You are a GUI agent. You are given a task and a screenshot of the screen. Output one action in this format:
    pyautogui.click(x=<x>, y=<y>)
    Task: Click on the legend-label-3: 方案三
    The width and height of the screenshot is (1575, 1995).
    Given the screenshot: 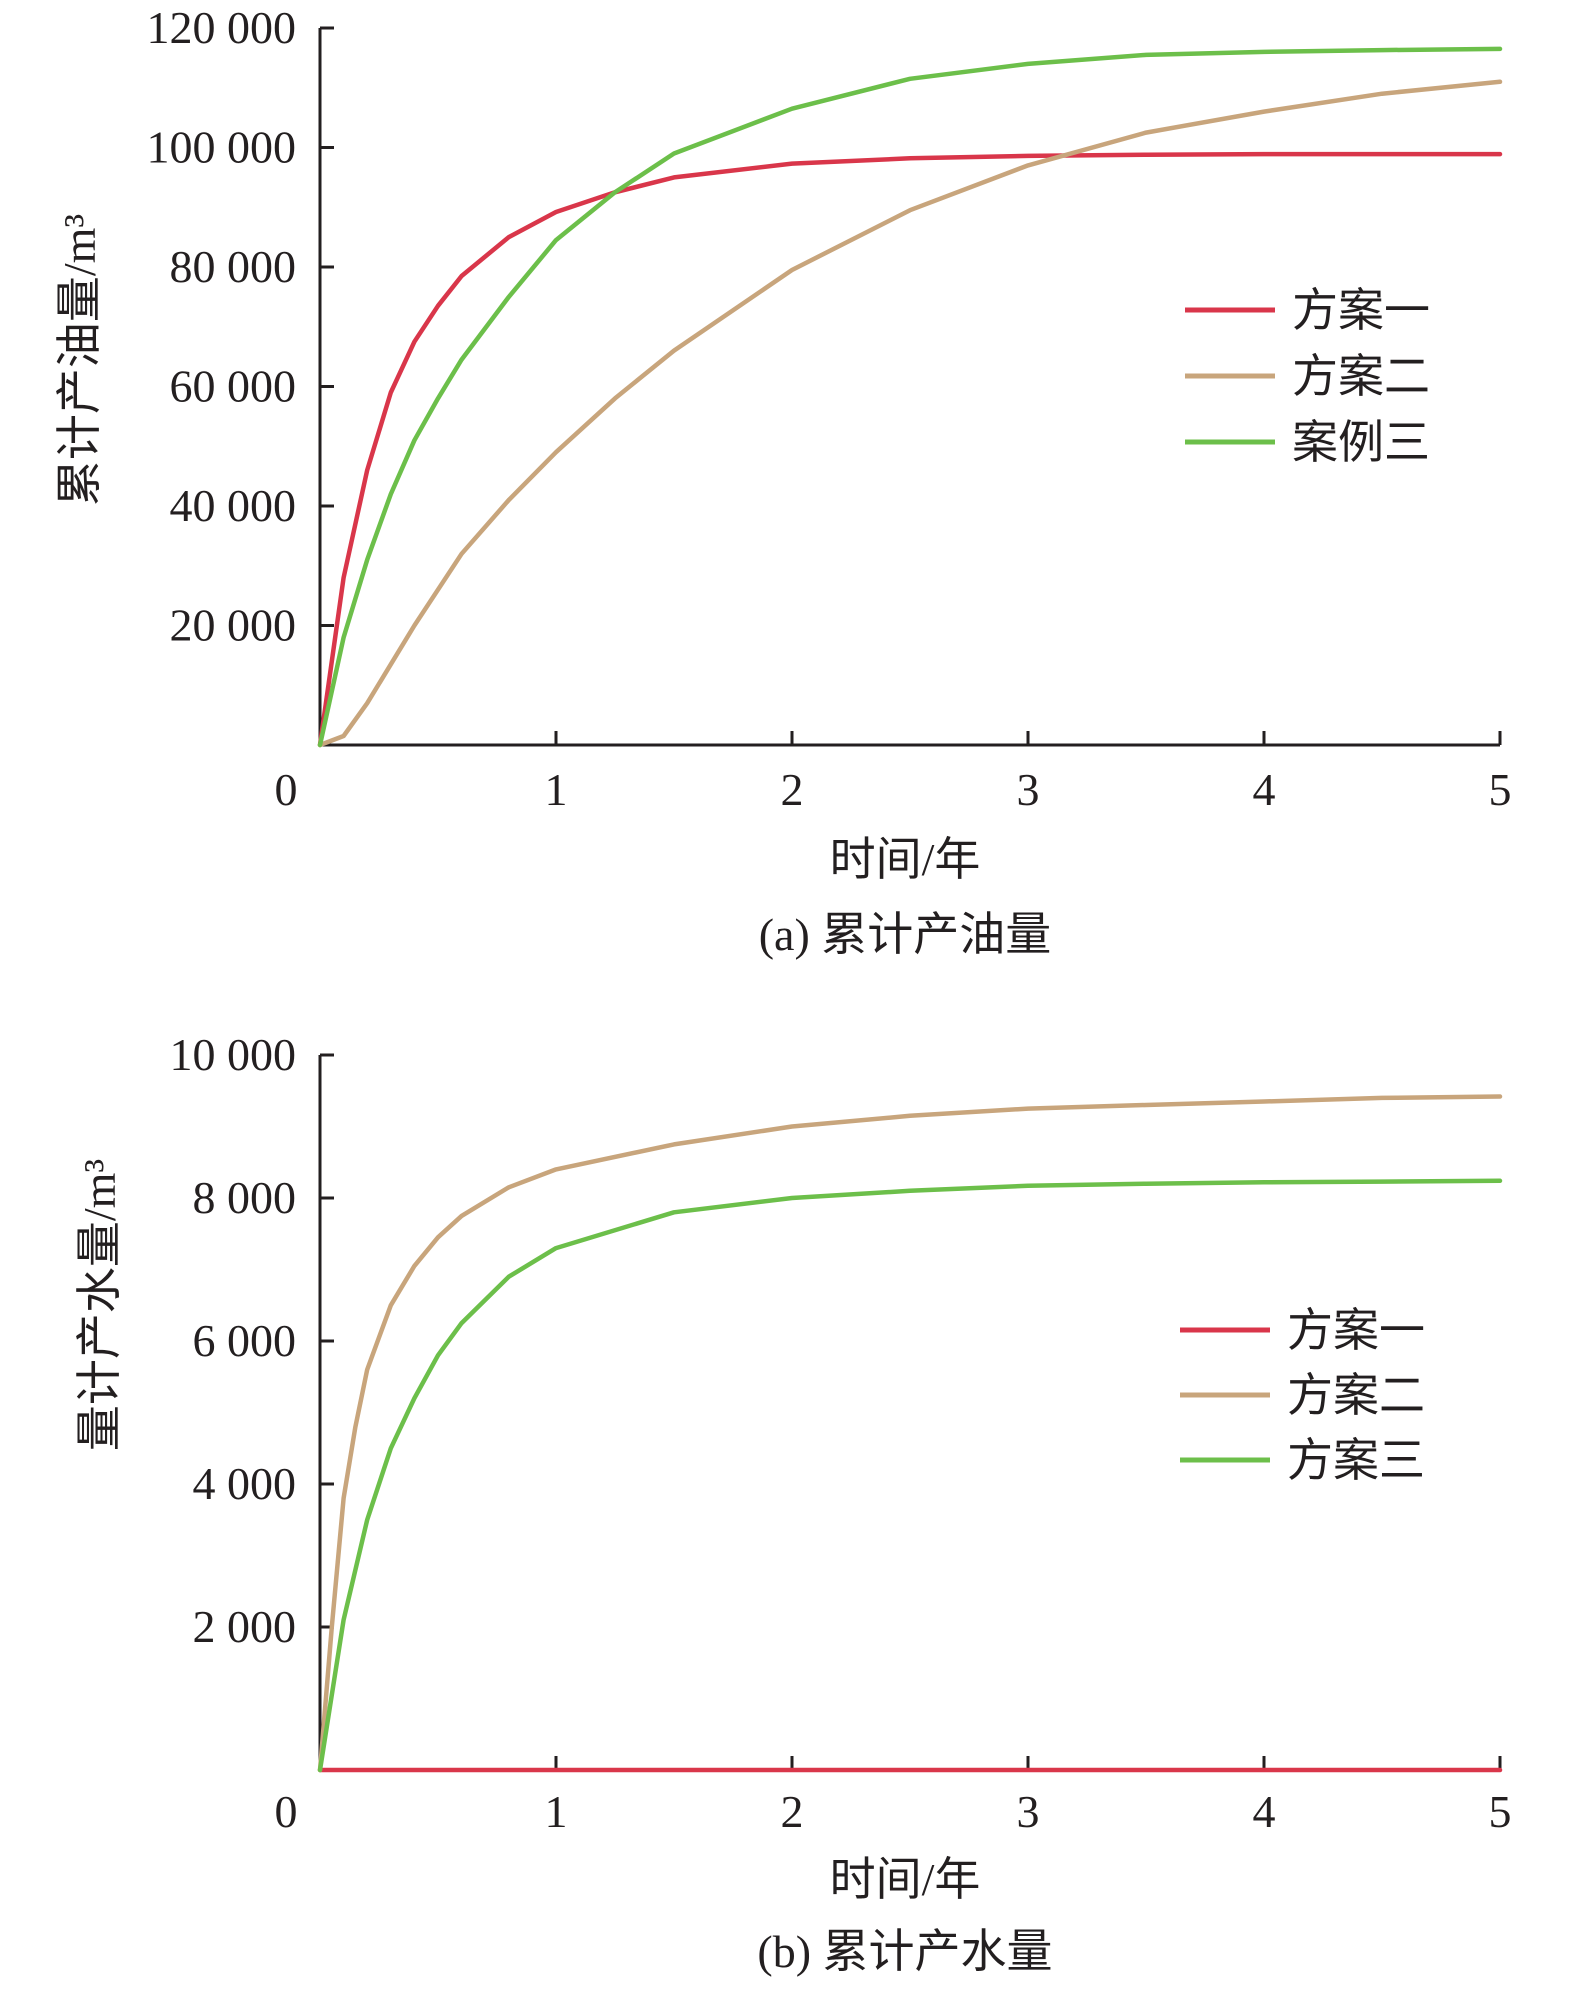 What is the action you would take?
    pyautogui.click(x=1356, y=1460)
    